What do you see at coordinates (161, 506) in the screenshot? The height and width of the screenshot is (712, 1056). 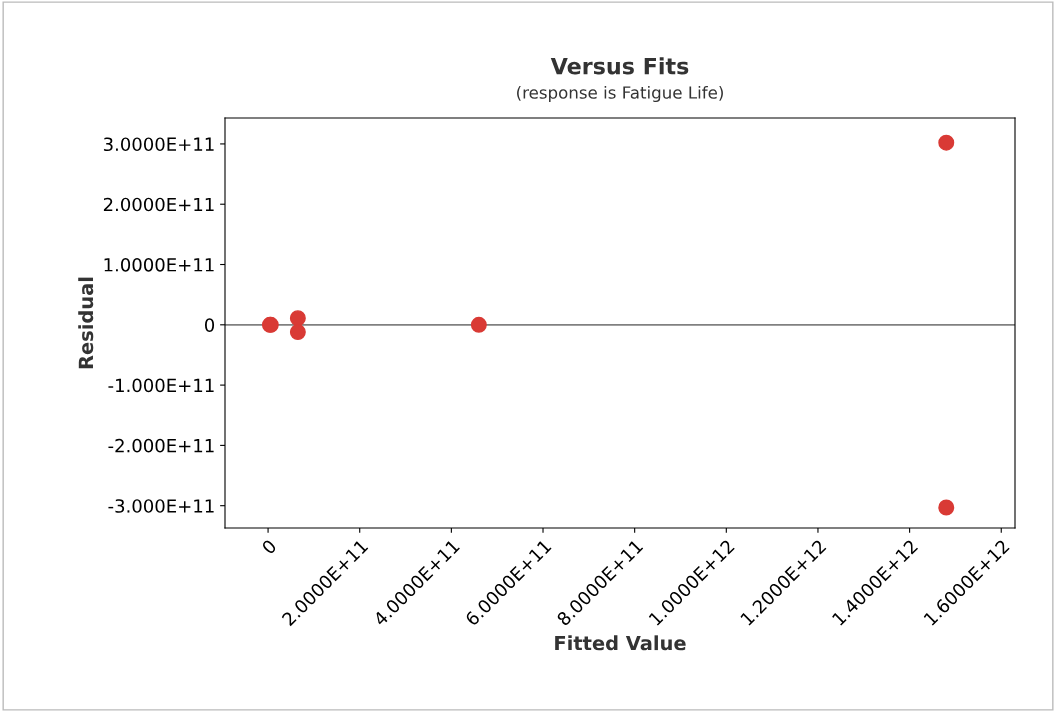 I see `y-tick-label: -3.000E+11` at bounding box center [161, 506].